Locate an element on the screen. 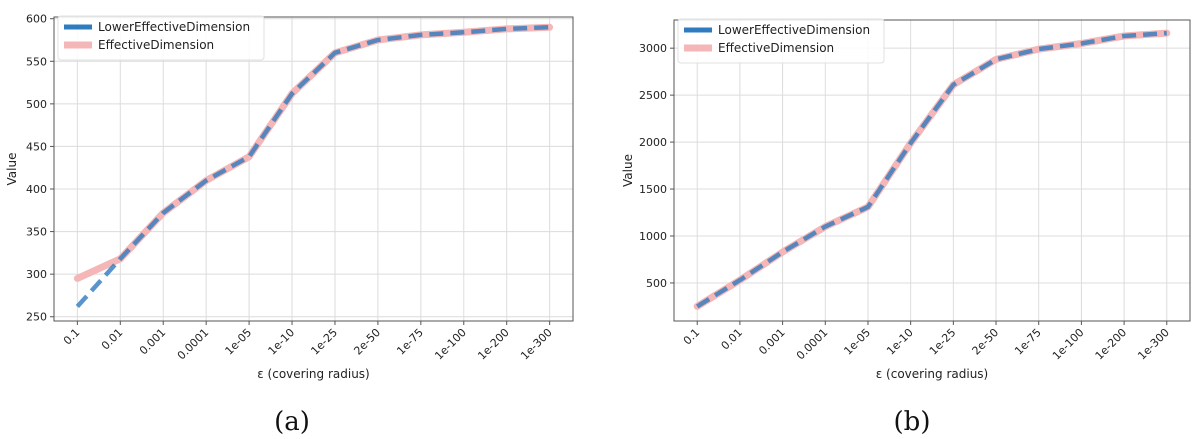 Image resolution: width=1200 pixels, height=439 pixels. y-tick-label: 350 is located at coordinates (36, 232).